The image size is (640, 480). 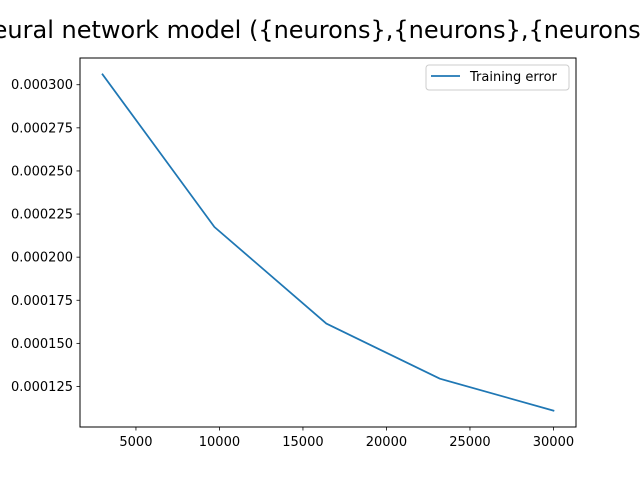 What do you see at coordinates (513, 77) in the screenshot?
I see `legend-label: Training error` at bounding box center [513, 77].